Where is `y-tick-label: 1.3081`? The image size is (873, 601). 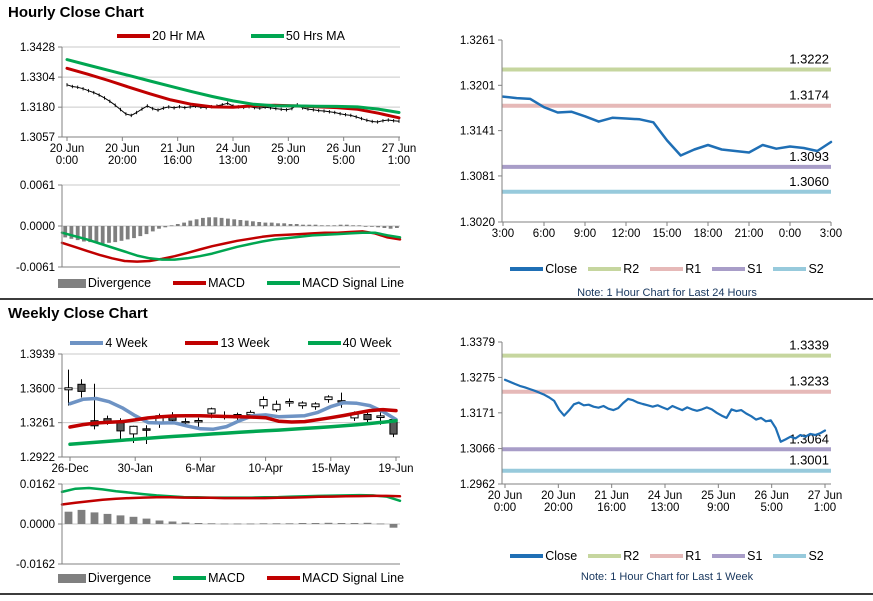
y-tick-label: 1.3081 is located at coordinates (477, 177).